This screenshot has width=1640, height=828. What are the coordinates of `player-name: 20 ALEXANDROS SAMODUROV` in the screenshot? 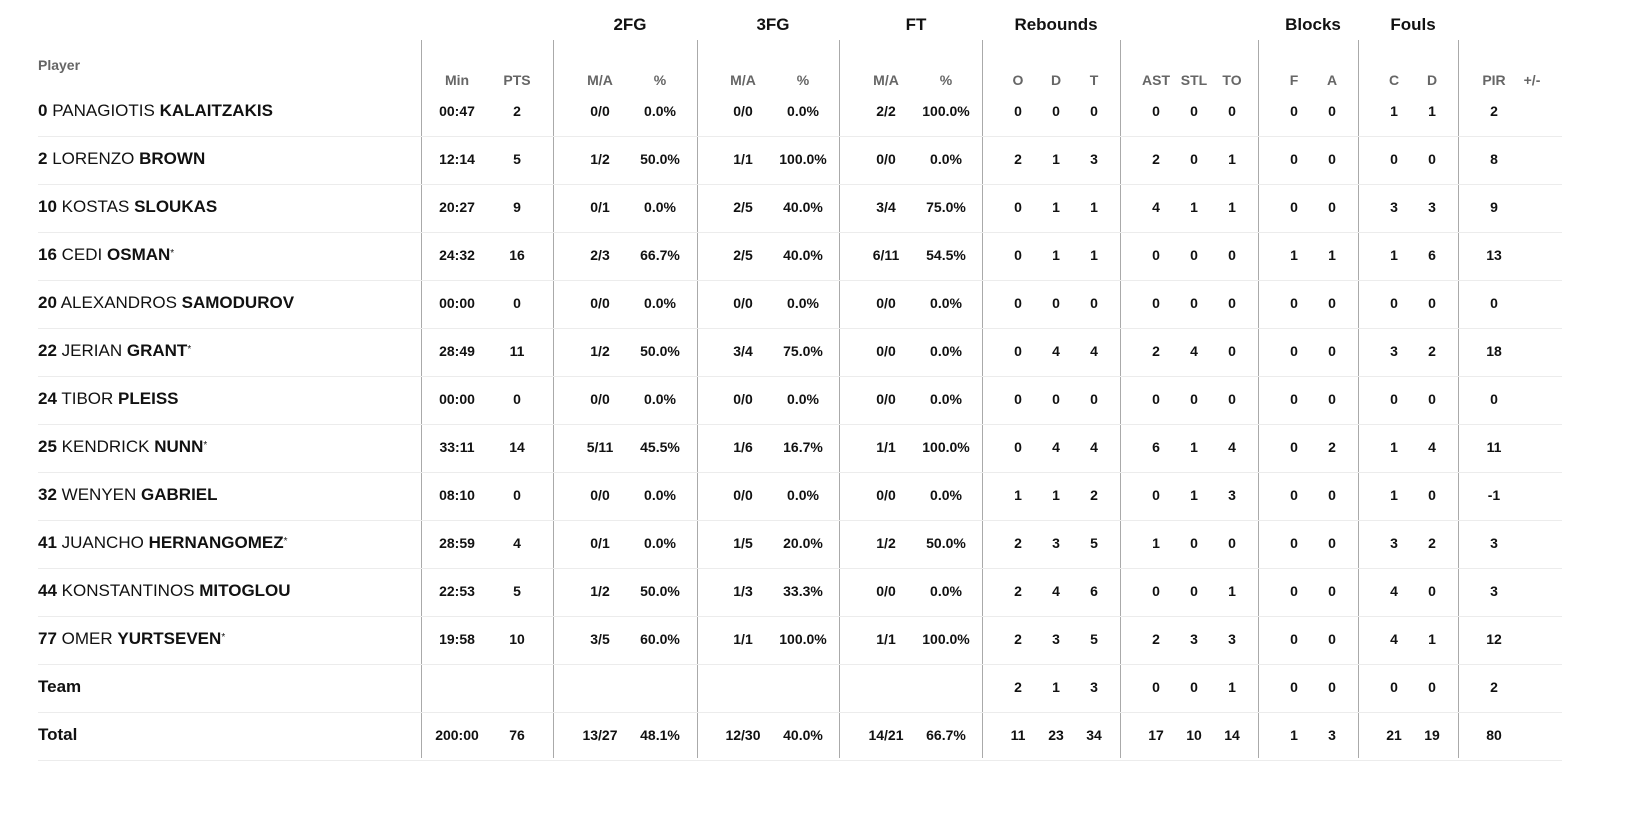 It's located at (166, 303).